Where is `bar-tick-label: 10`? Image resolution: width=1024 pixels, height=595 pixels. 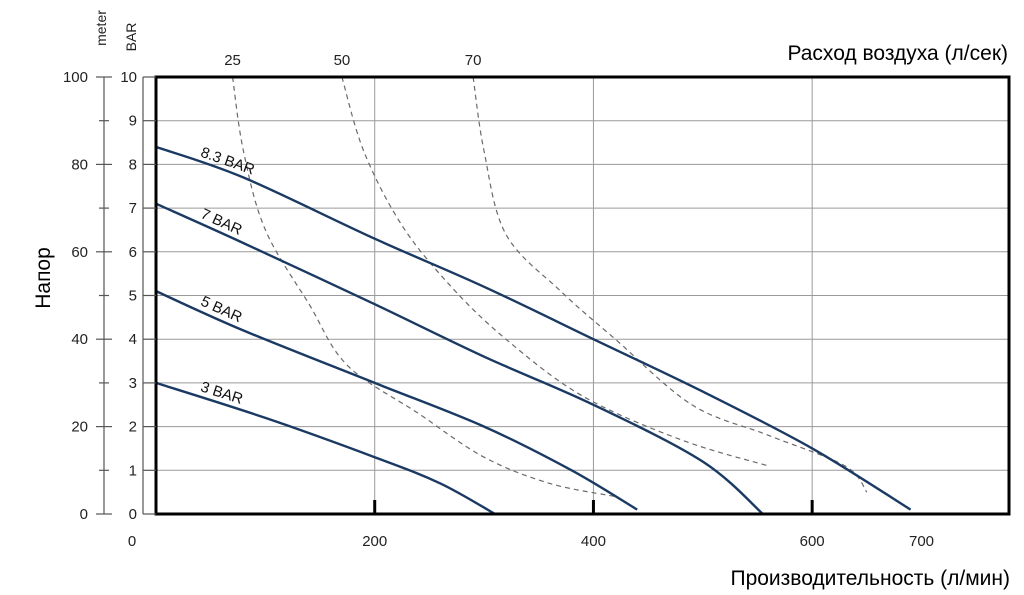 bar-tick-label: 10 is located at coordinates (128, 77).